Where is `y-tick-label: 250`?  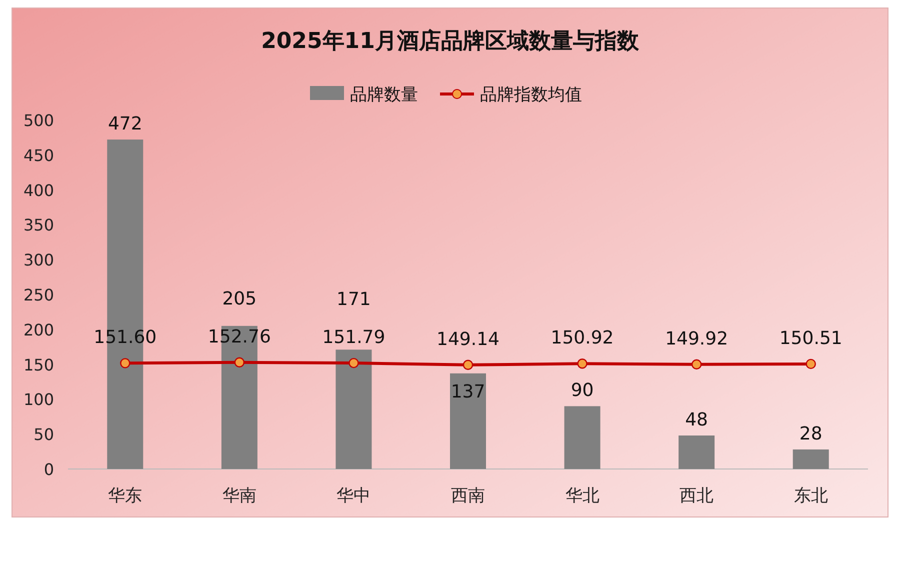
y-tick-label: 250 is located at coordinates (38, 295).